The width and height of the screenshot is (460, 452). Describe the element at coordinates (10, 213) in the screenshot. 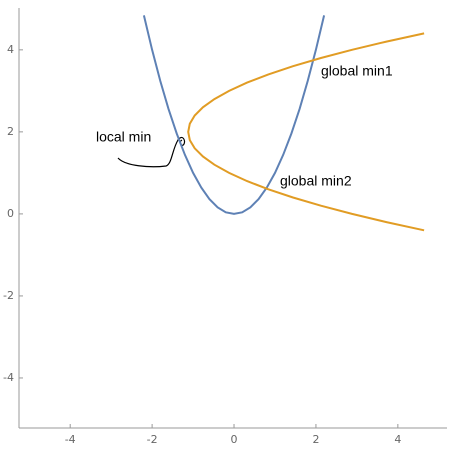

I see `y-tick-label: 0` at that location.